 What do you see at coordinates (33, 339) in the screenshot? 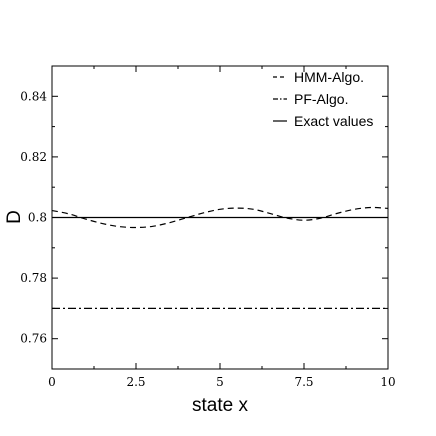
I see `y-tick-label: 0.76` at bounding box center [33, 339].